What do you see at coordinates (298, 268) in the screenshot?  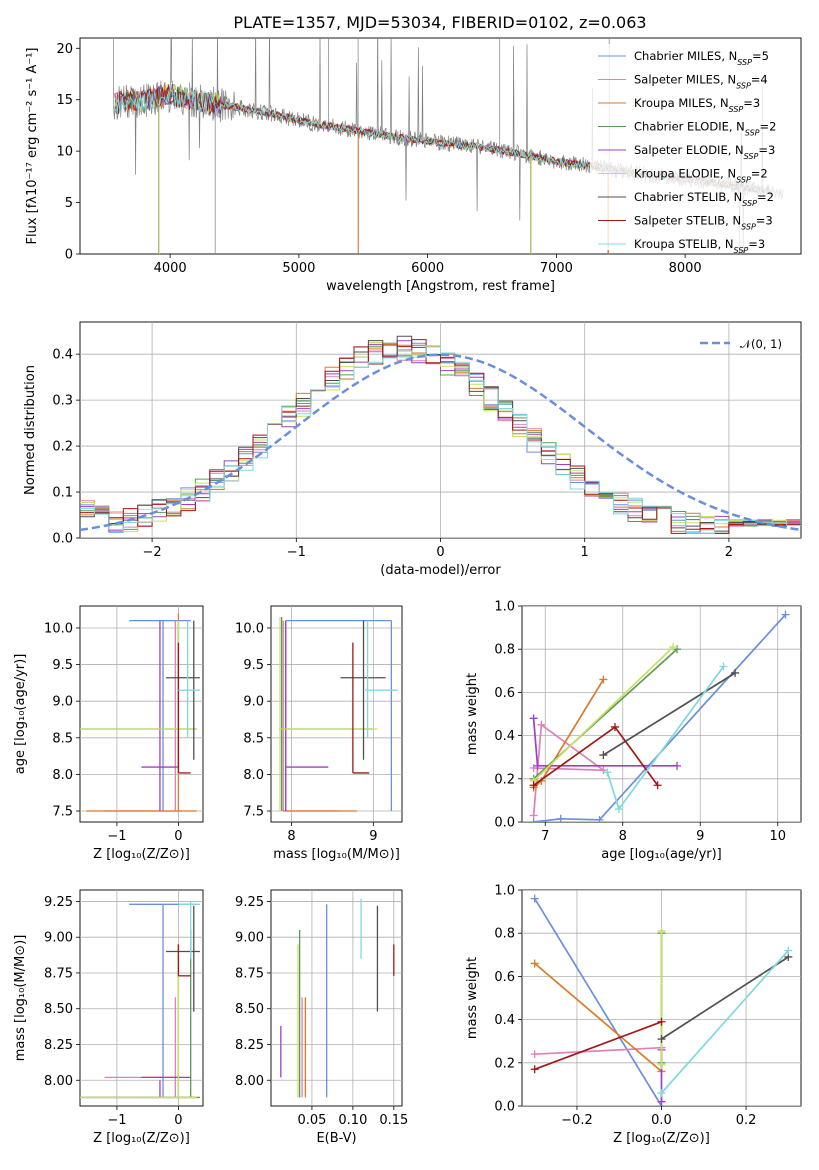 I see `spectrum-xtick-label: 5000` at bounding box center [298, 268].